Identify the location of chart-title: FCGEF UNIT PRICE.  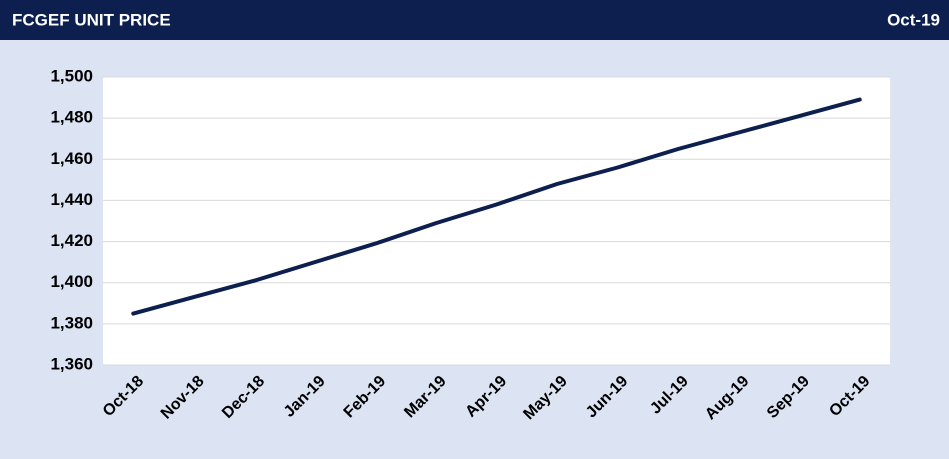
(91, 19).